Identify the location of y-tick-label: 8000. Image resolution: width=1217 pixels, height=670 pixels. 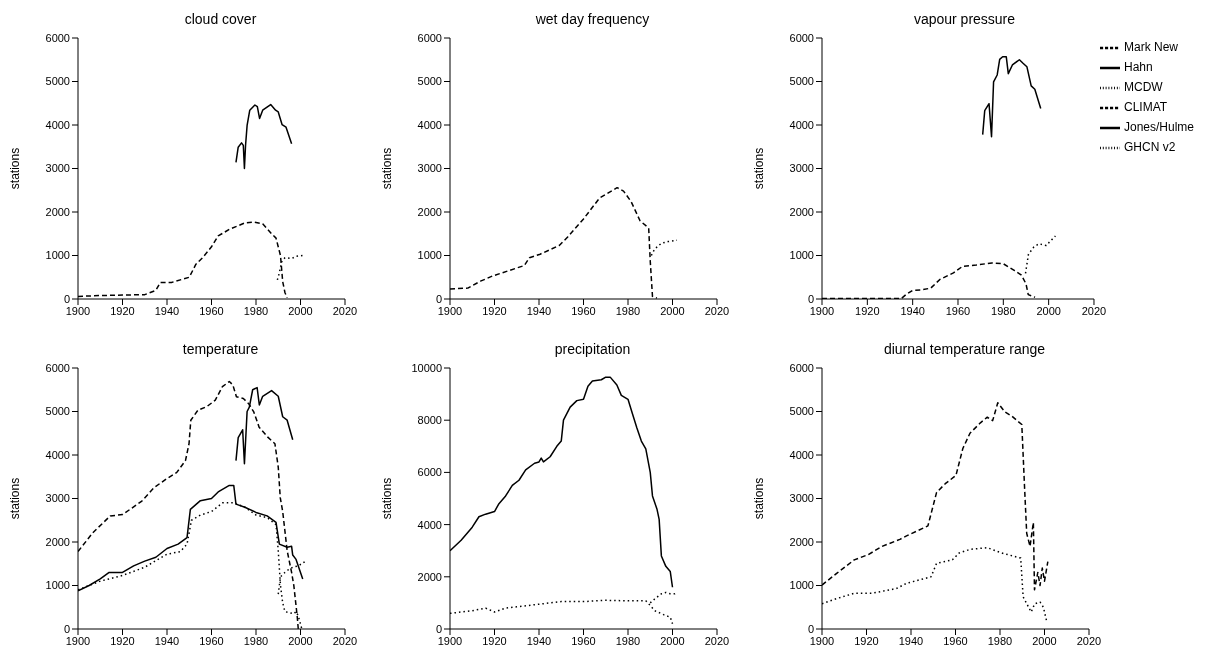
(429, 420).